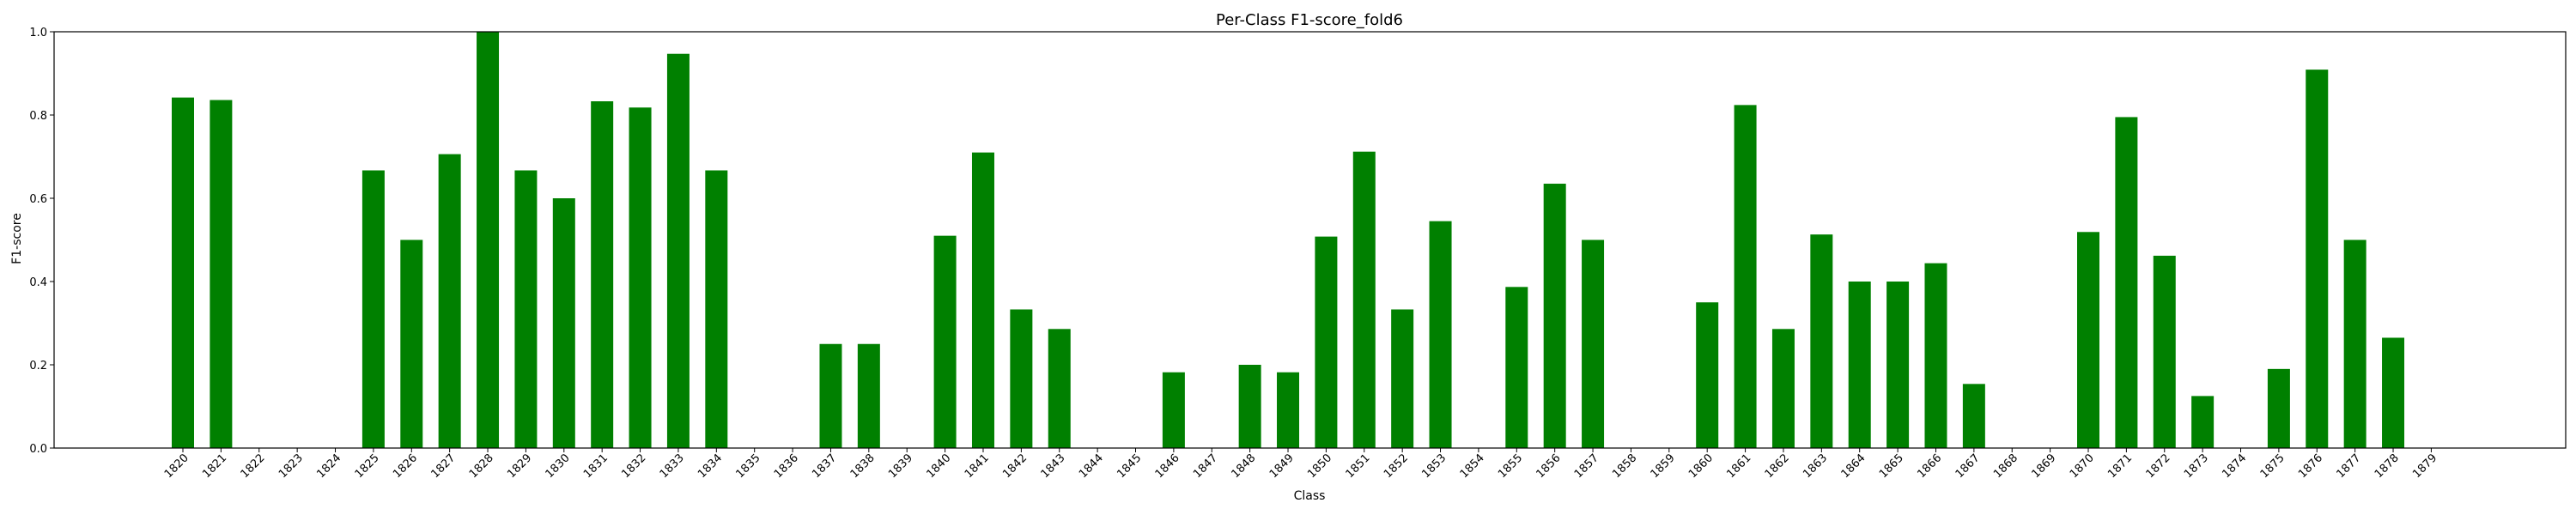  What do you see at coordinates (1206, 466) in the screenshot?
I see `x-tick-label-1847: 1847` at bounding box center [1206, 466].